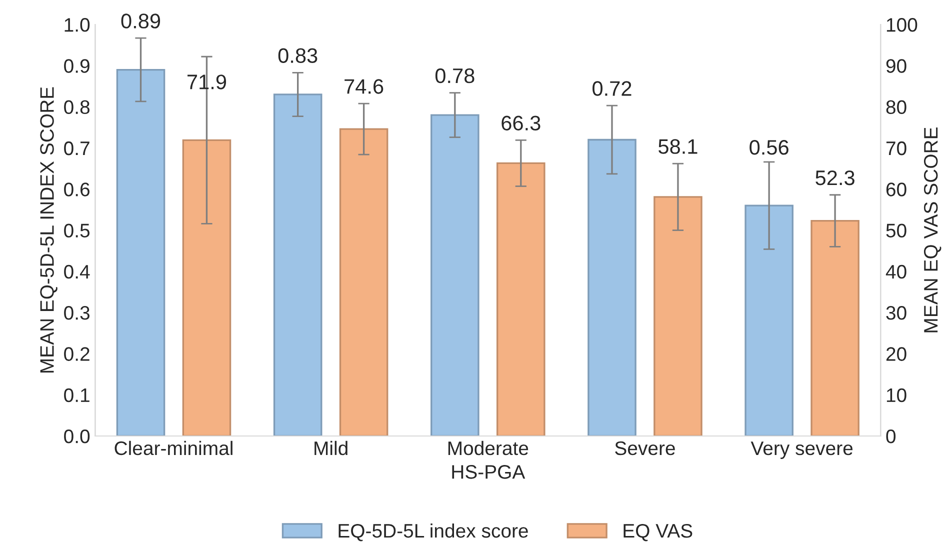  What do you see at coordinates (77, 66) in the screenshot?
I see `y-tick-label: 0.9` at bounding box center [77, 66].